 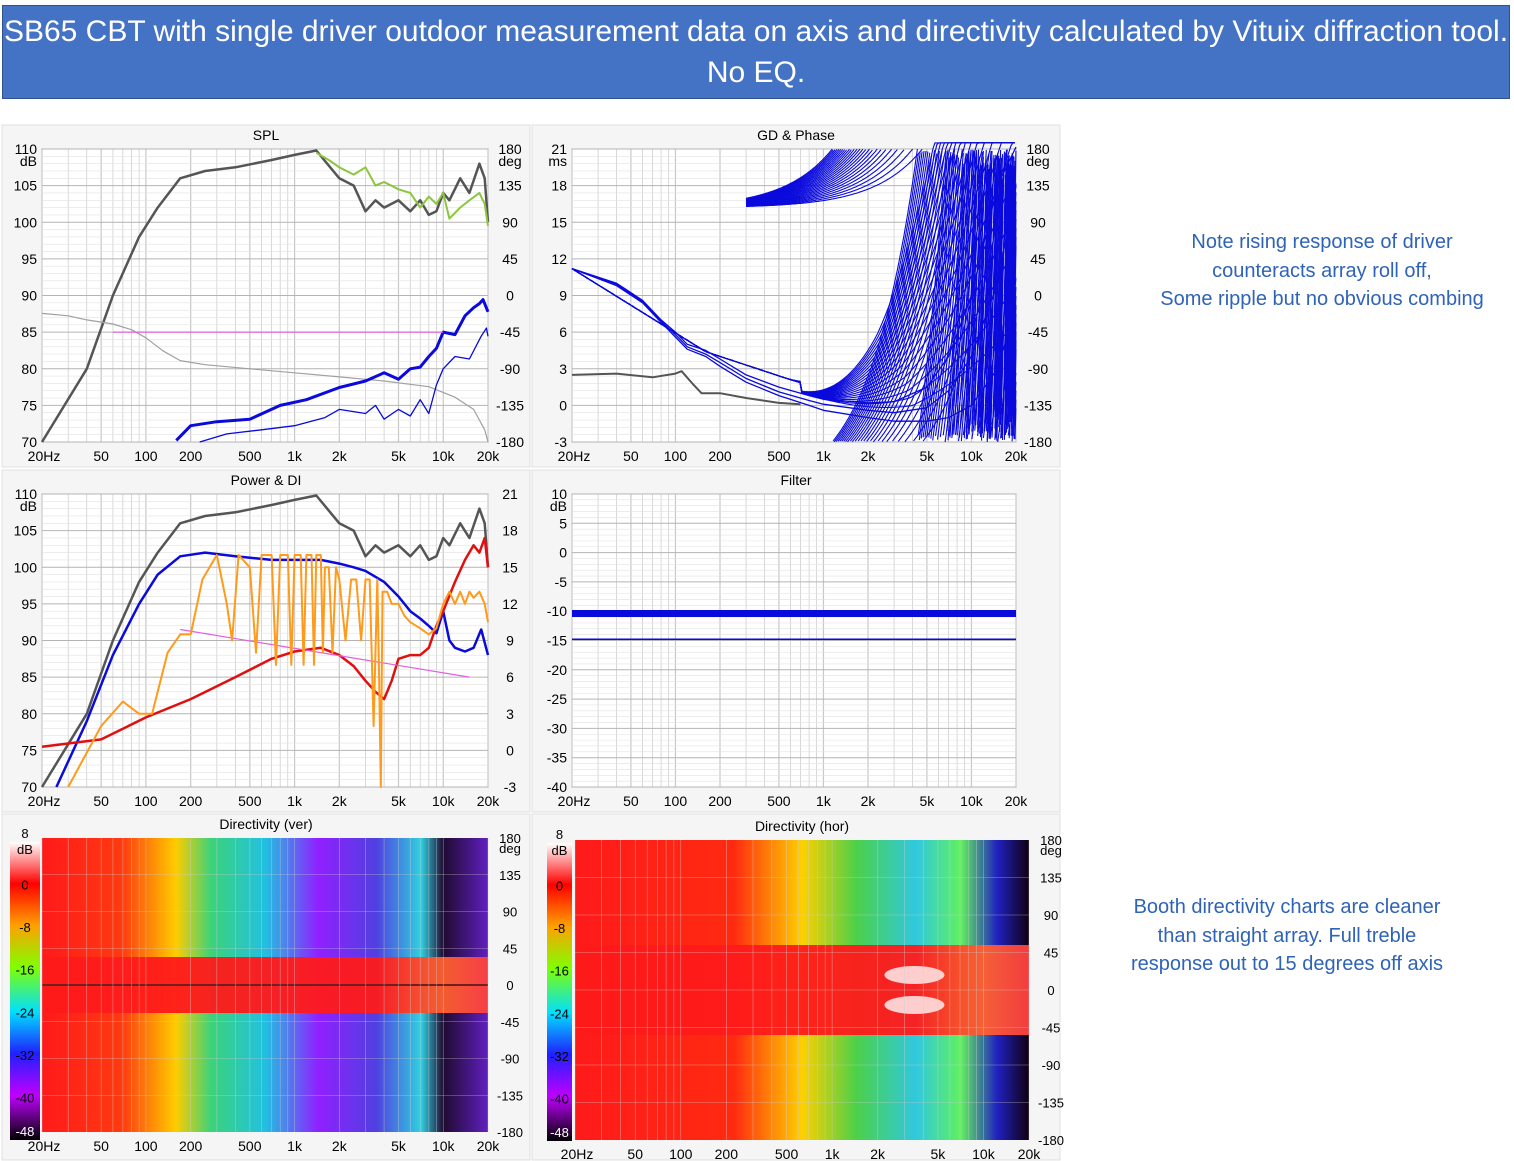 I want to click on y-tick-label: 90, so click(x=29, y=641).